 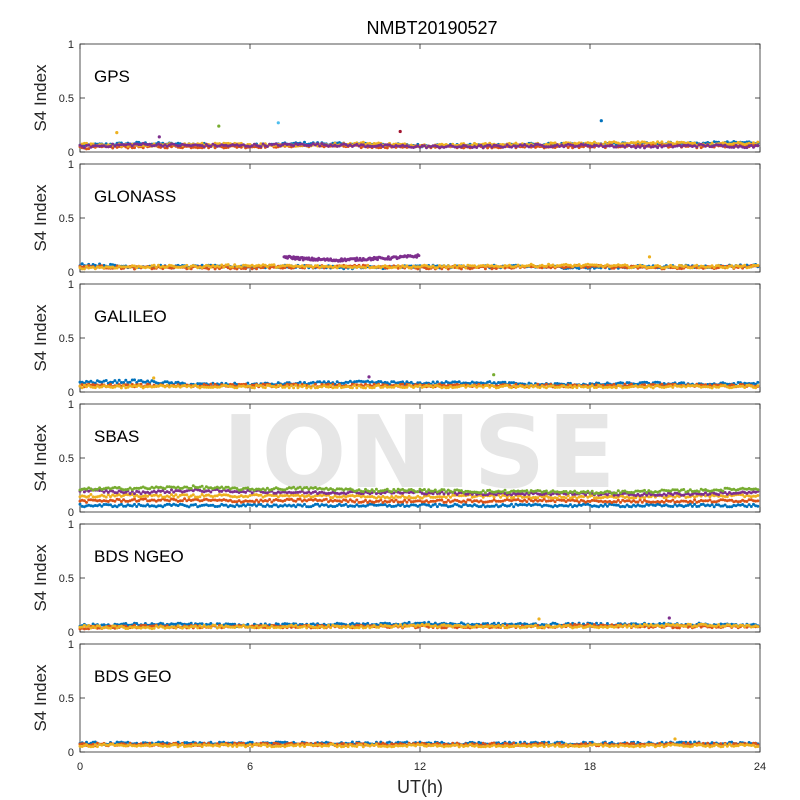 What do you see at coordinates (420, 338) in the screenshot?
I see `axes-box` at bounding box center [420, 338].